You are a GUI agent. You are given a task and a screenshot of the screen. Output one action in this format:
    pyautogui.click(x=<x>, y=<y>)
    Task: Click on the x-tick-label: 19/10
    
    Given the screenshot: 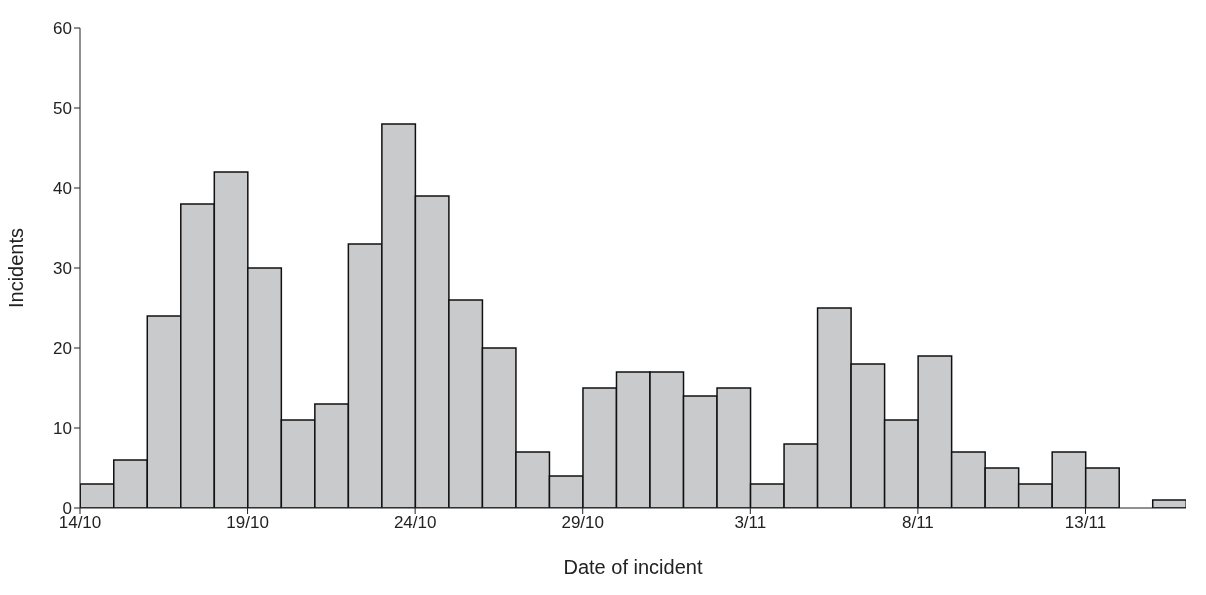 What is the action you would take?
    pyautogui.click(x=247, y=523)
    